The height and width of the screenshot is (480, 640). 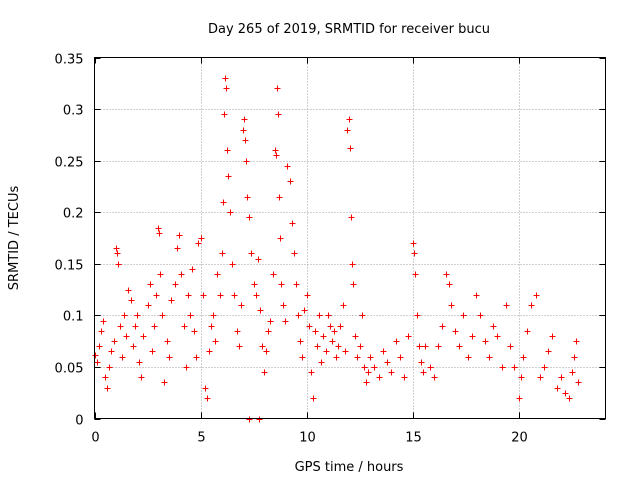 What do you see at coordinates (95, 438) in the screenshot?
I see `x-tick-label: 0` at bounding box center [95, 438].